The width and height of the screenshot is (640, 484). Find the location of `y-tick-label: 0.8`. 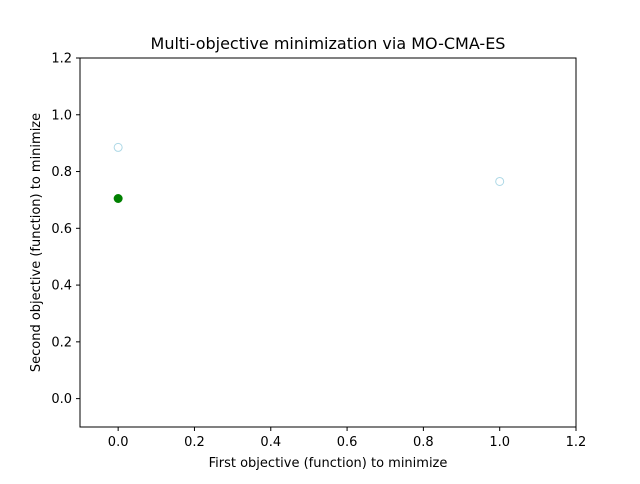

y-tick-label: 0.8 is located at coordinates (61, 172).